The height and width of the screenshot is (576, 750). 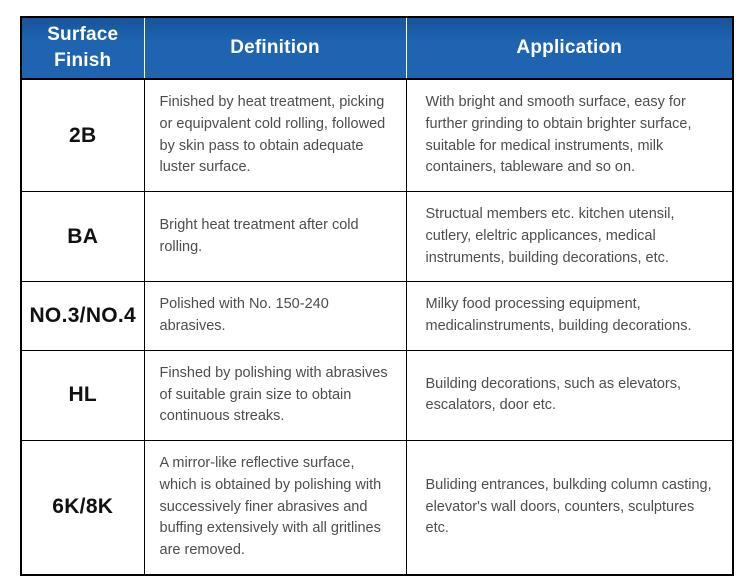 I want to click on definition-cell: Polished with No. 150-240 abrasives., so click(x=275, y=316).